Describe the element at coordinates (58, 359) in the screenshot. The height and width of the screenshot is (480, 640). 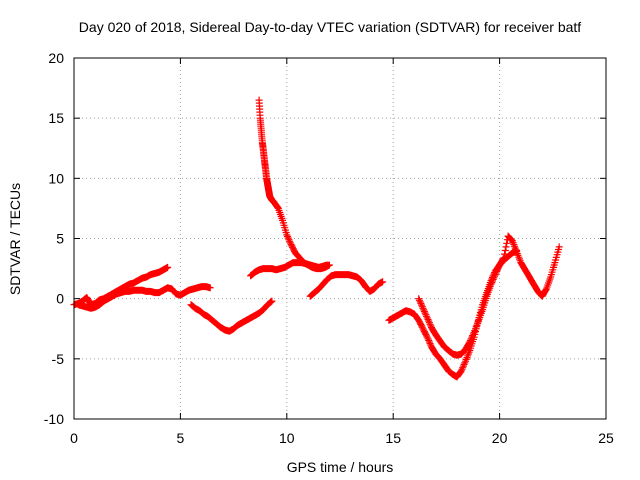
I see `y-tick-label: -5` at that location.